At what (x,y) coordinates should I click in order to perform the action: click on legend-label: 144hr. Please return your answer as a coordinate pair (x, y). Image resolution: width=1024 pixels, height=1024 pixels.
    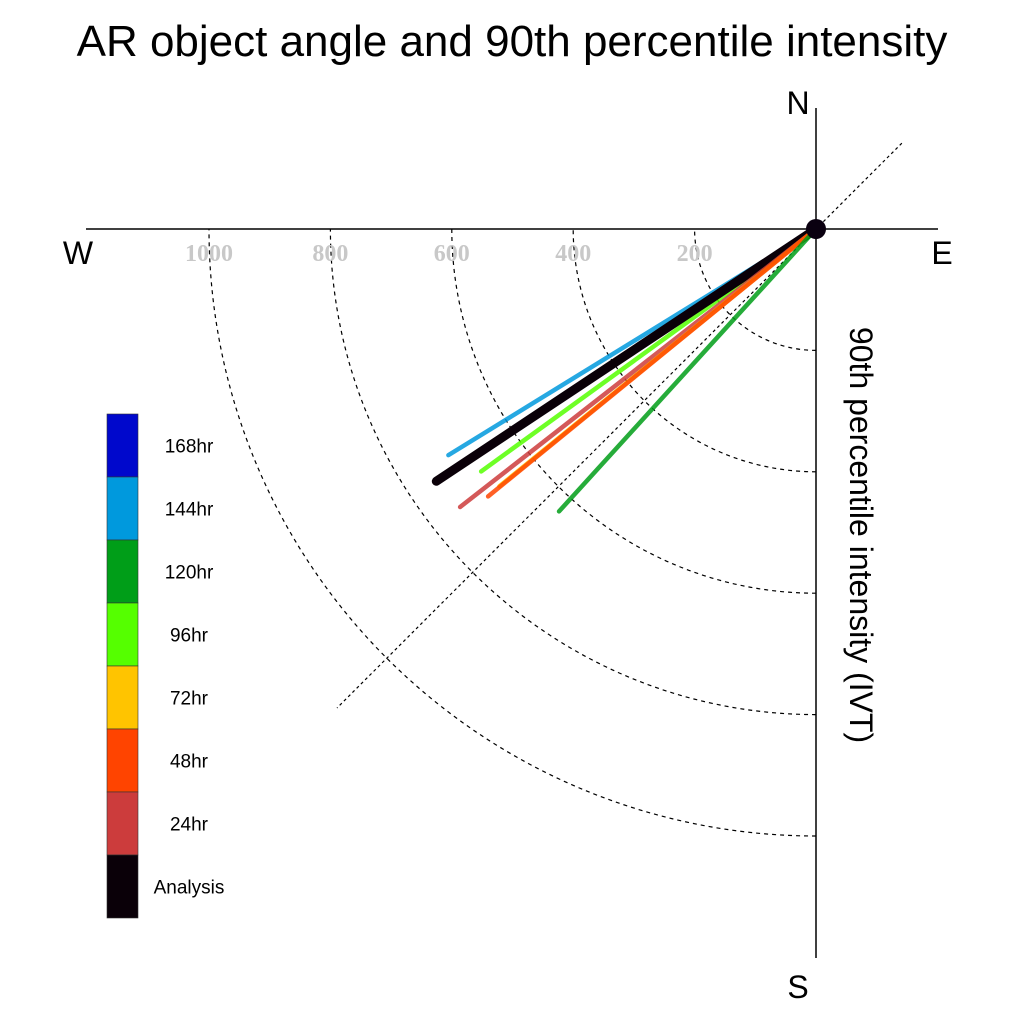
    Looking at the image, I should click on (189, 510).